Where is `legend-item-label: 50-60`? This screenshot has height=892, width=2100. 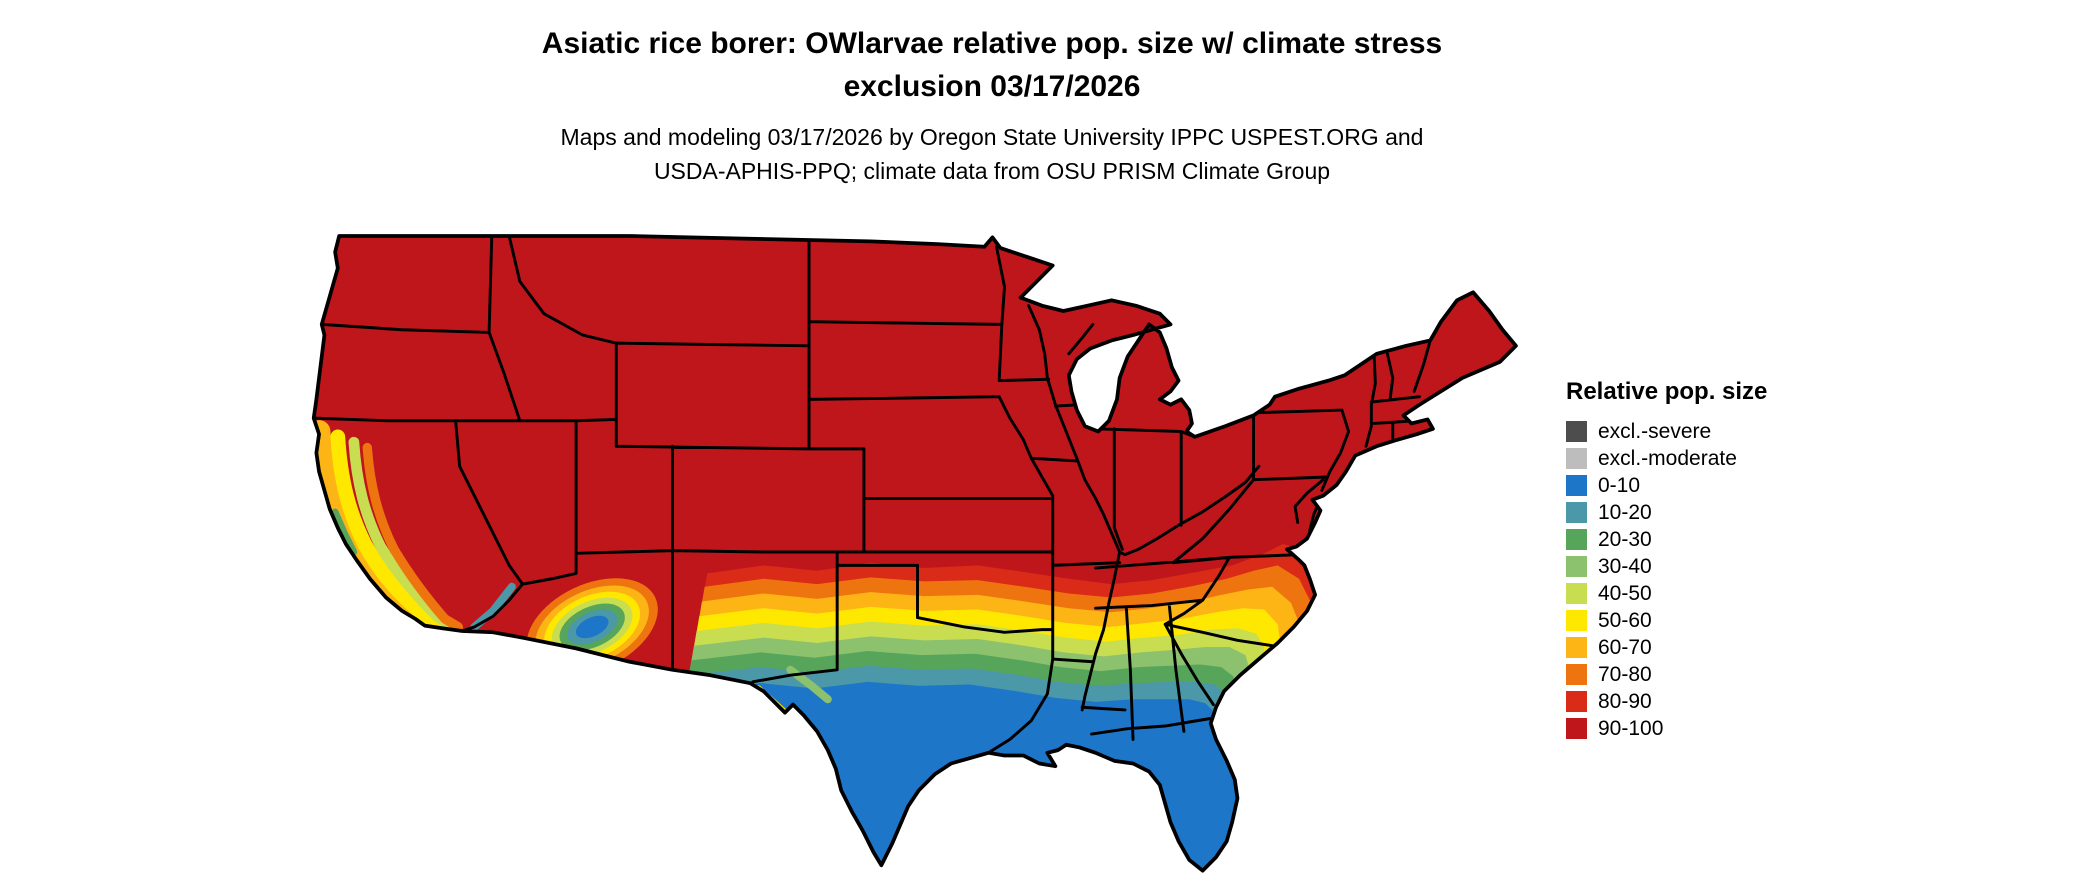 legend-item-label: 50-60 is located at coordinates (1625, 620).